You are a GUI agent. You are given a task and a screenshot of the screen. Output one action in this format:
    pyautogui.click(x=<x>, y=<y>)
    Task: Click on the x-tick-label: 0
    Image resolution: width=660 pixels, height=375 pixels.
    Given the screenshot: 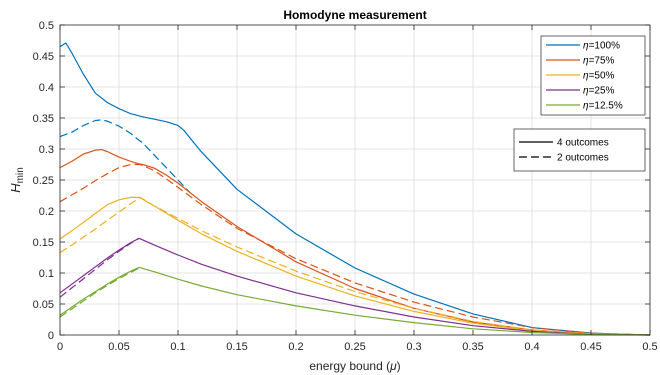 What is the action you would take?
    pyautogui.click(x=60, y=347)
    